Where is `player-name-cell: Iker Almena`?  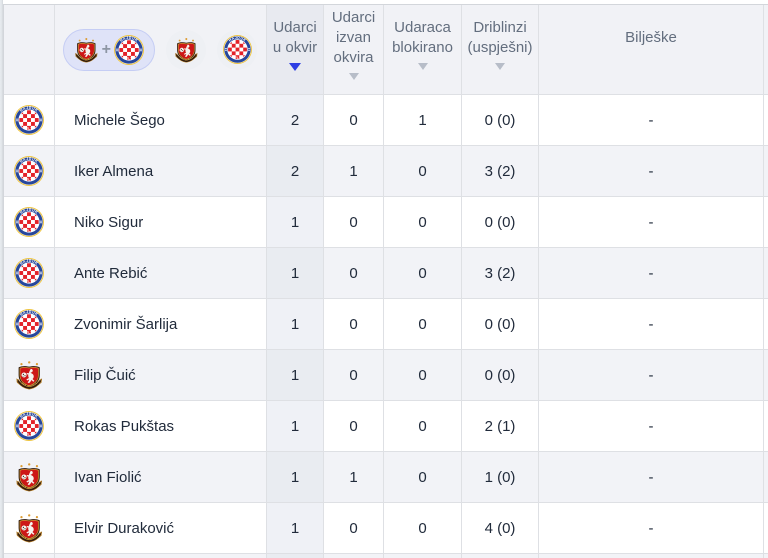
player-name-cell: Iker Almena is located at coordinates (161, 171).